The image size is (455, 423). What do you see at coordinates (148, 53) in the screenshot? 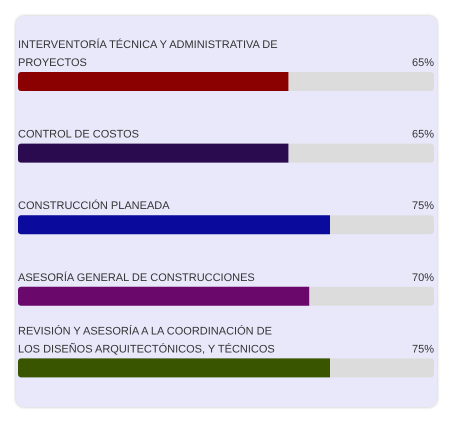
I see `y-tick-label: INTERVENTORÍA TÉCNICA Y ADMINISTRATIVA DE PROYECTOS` at bounding box center [148, 53].